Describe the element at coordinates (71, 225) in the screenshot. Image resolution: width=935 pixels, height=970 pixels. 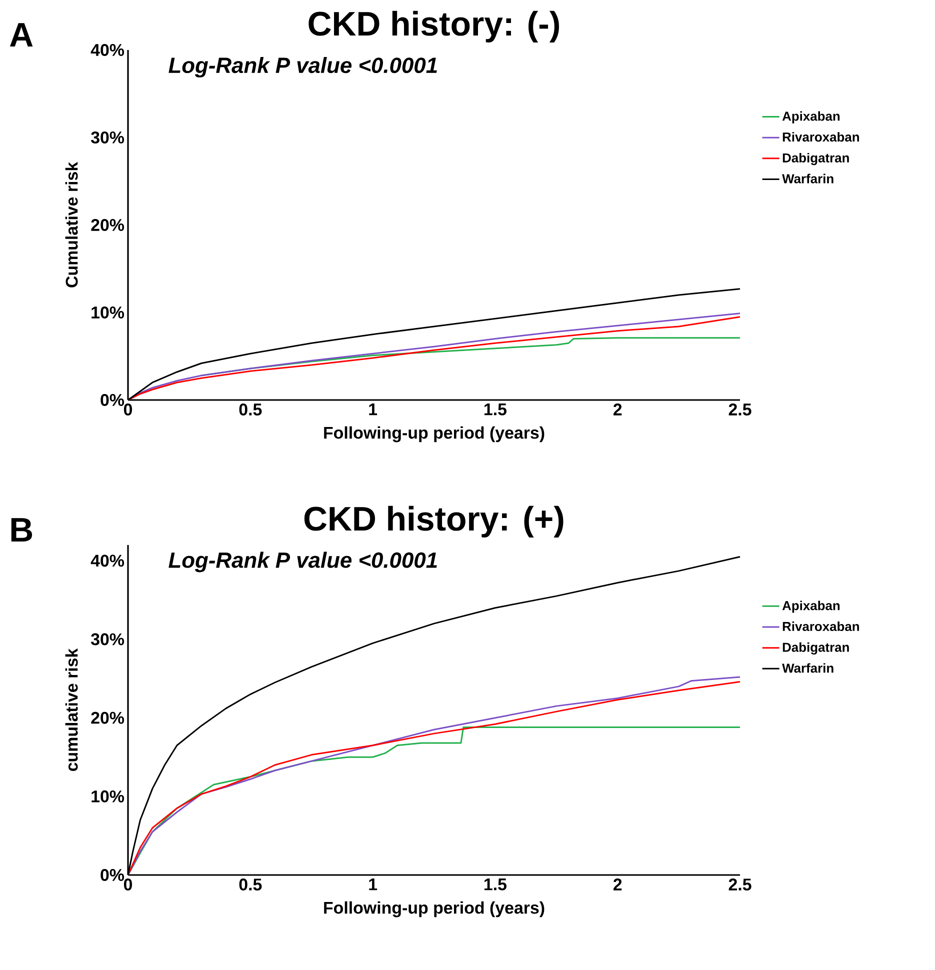
I see `y-axis-title: Cumulative risk` at that location.